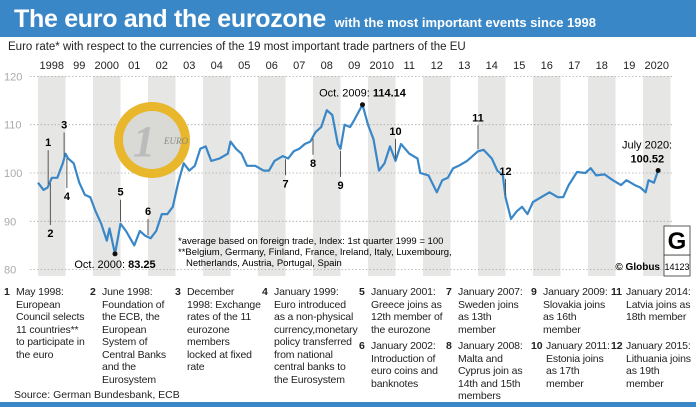 The image size is (696, 407). I want to click on event-marker-number: 9, so click(340, 186).